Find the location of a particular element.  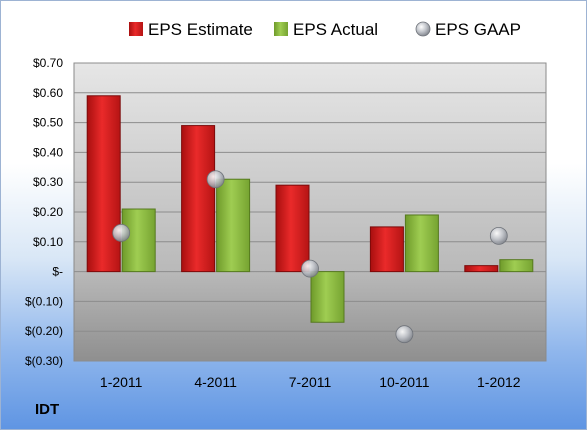

y-tick-label: $0.40 is located at coordinates (48, 152).